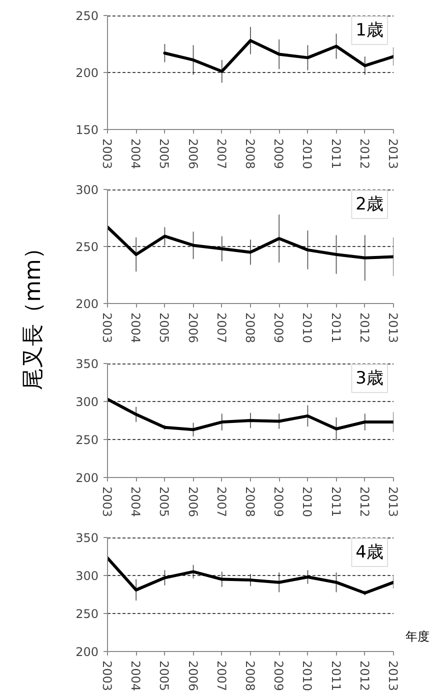  Describe the element at coordinates (418, 636) in the screenshot. I see `x-axis-title: 年度` at that location.